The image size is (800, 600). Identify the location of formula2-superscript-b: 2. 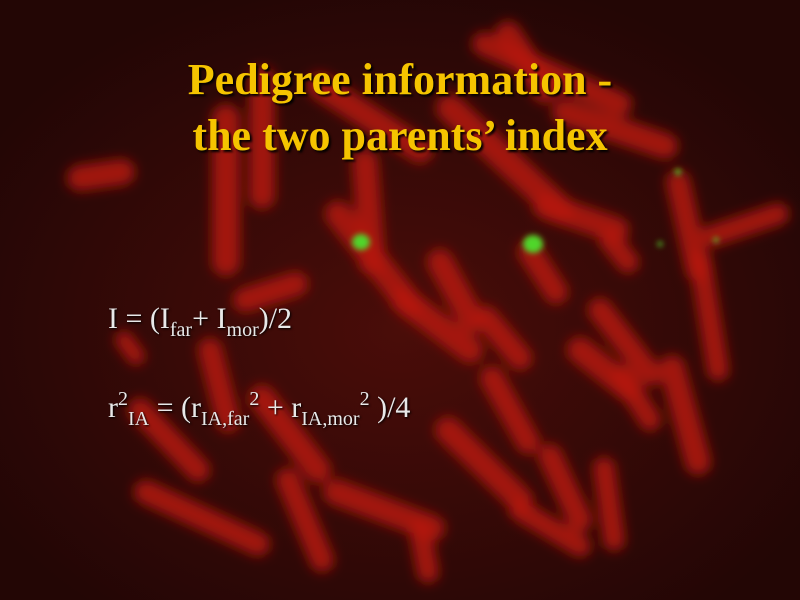
(254, 399).